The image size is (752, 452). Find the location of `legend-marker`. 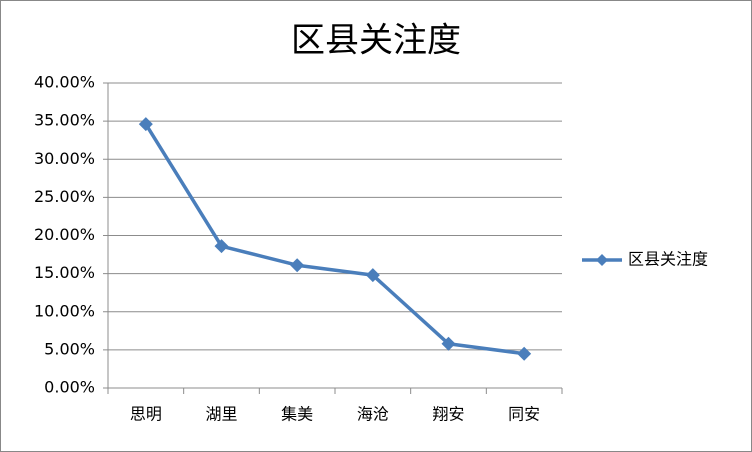

legend-marker is located at coordinates (602, 260).